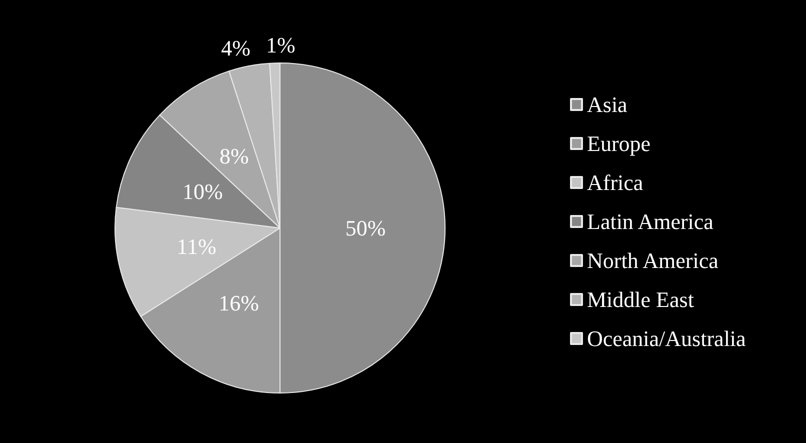 Image resolution: width=806 pixels, height=443 pixels. Describe the element at coordinates (653, 260) in the screenshot. I see `legend-label: North America` at that location.